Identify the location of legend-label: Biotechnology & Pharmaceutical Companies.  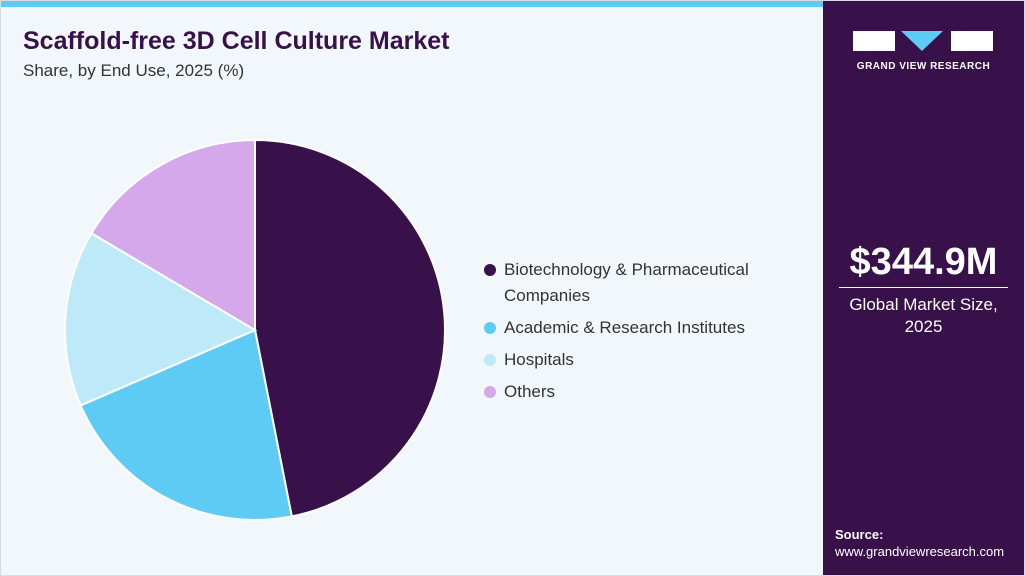
(626, 282).